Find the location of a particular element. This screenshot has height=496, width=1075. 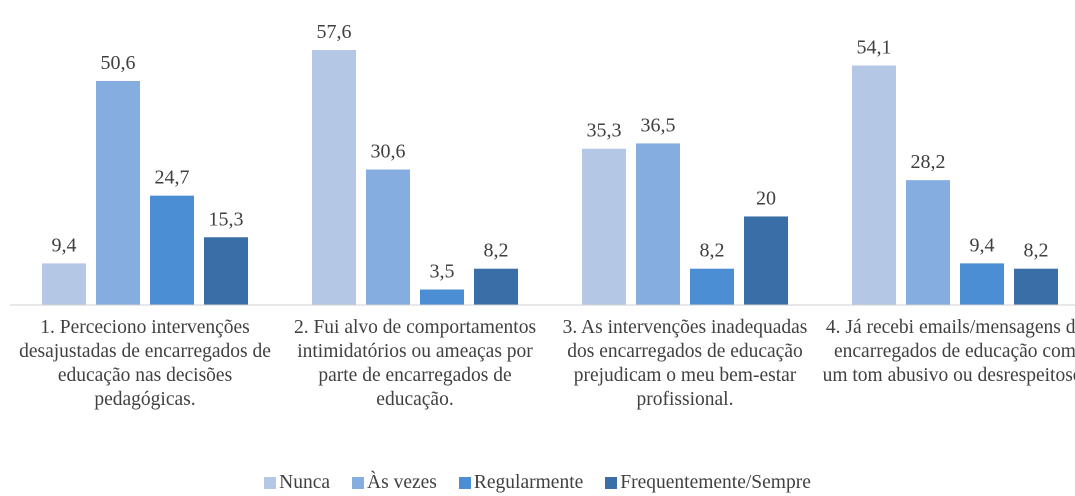

data-label: 28,2 is located at coordinates (928, 162).